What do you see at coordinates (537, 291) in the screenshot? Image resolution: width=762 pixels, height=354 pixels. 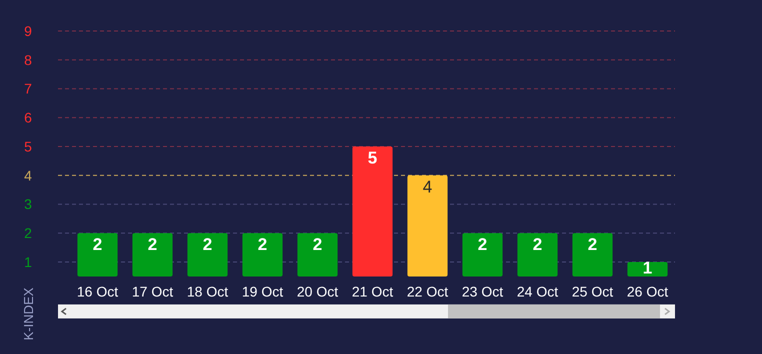 I see `x-tick-label: 24 Oct` at bounding box center [537, 291].